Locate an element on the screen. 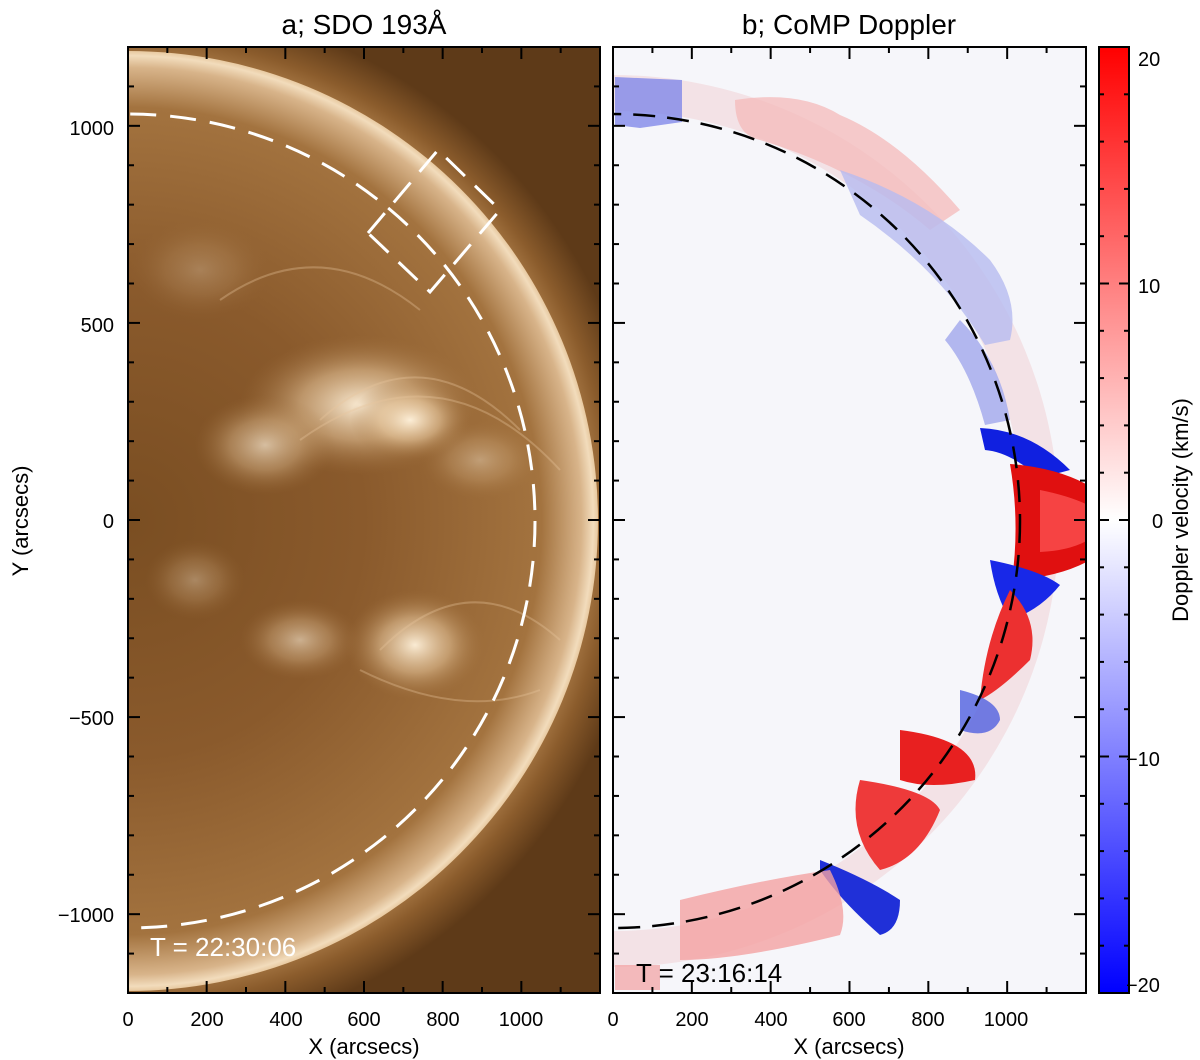  panel-b-timestamp: T = 23:16:14 is located at coordinates (709, 973).